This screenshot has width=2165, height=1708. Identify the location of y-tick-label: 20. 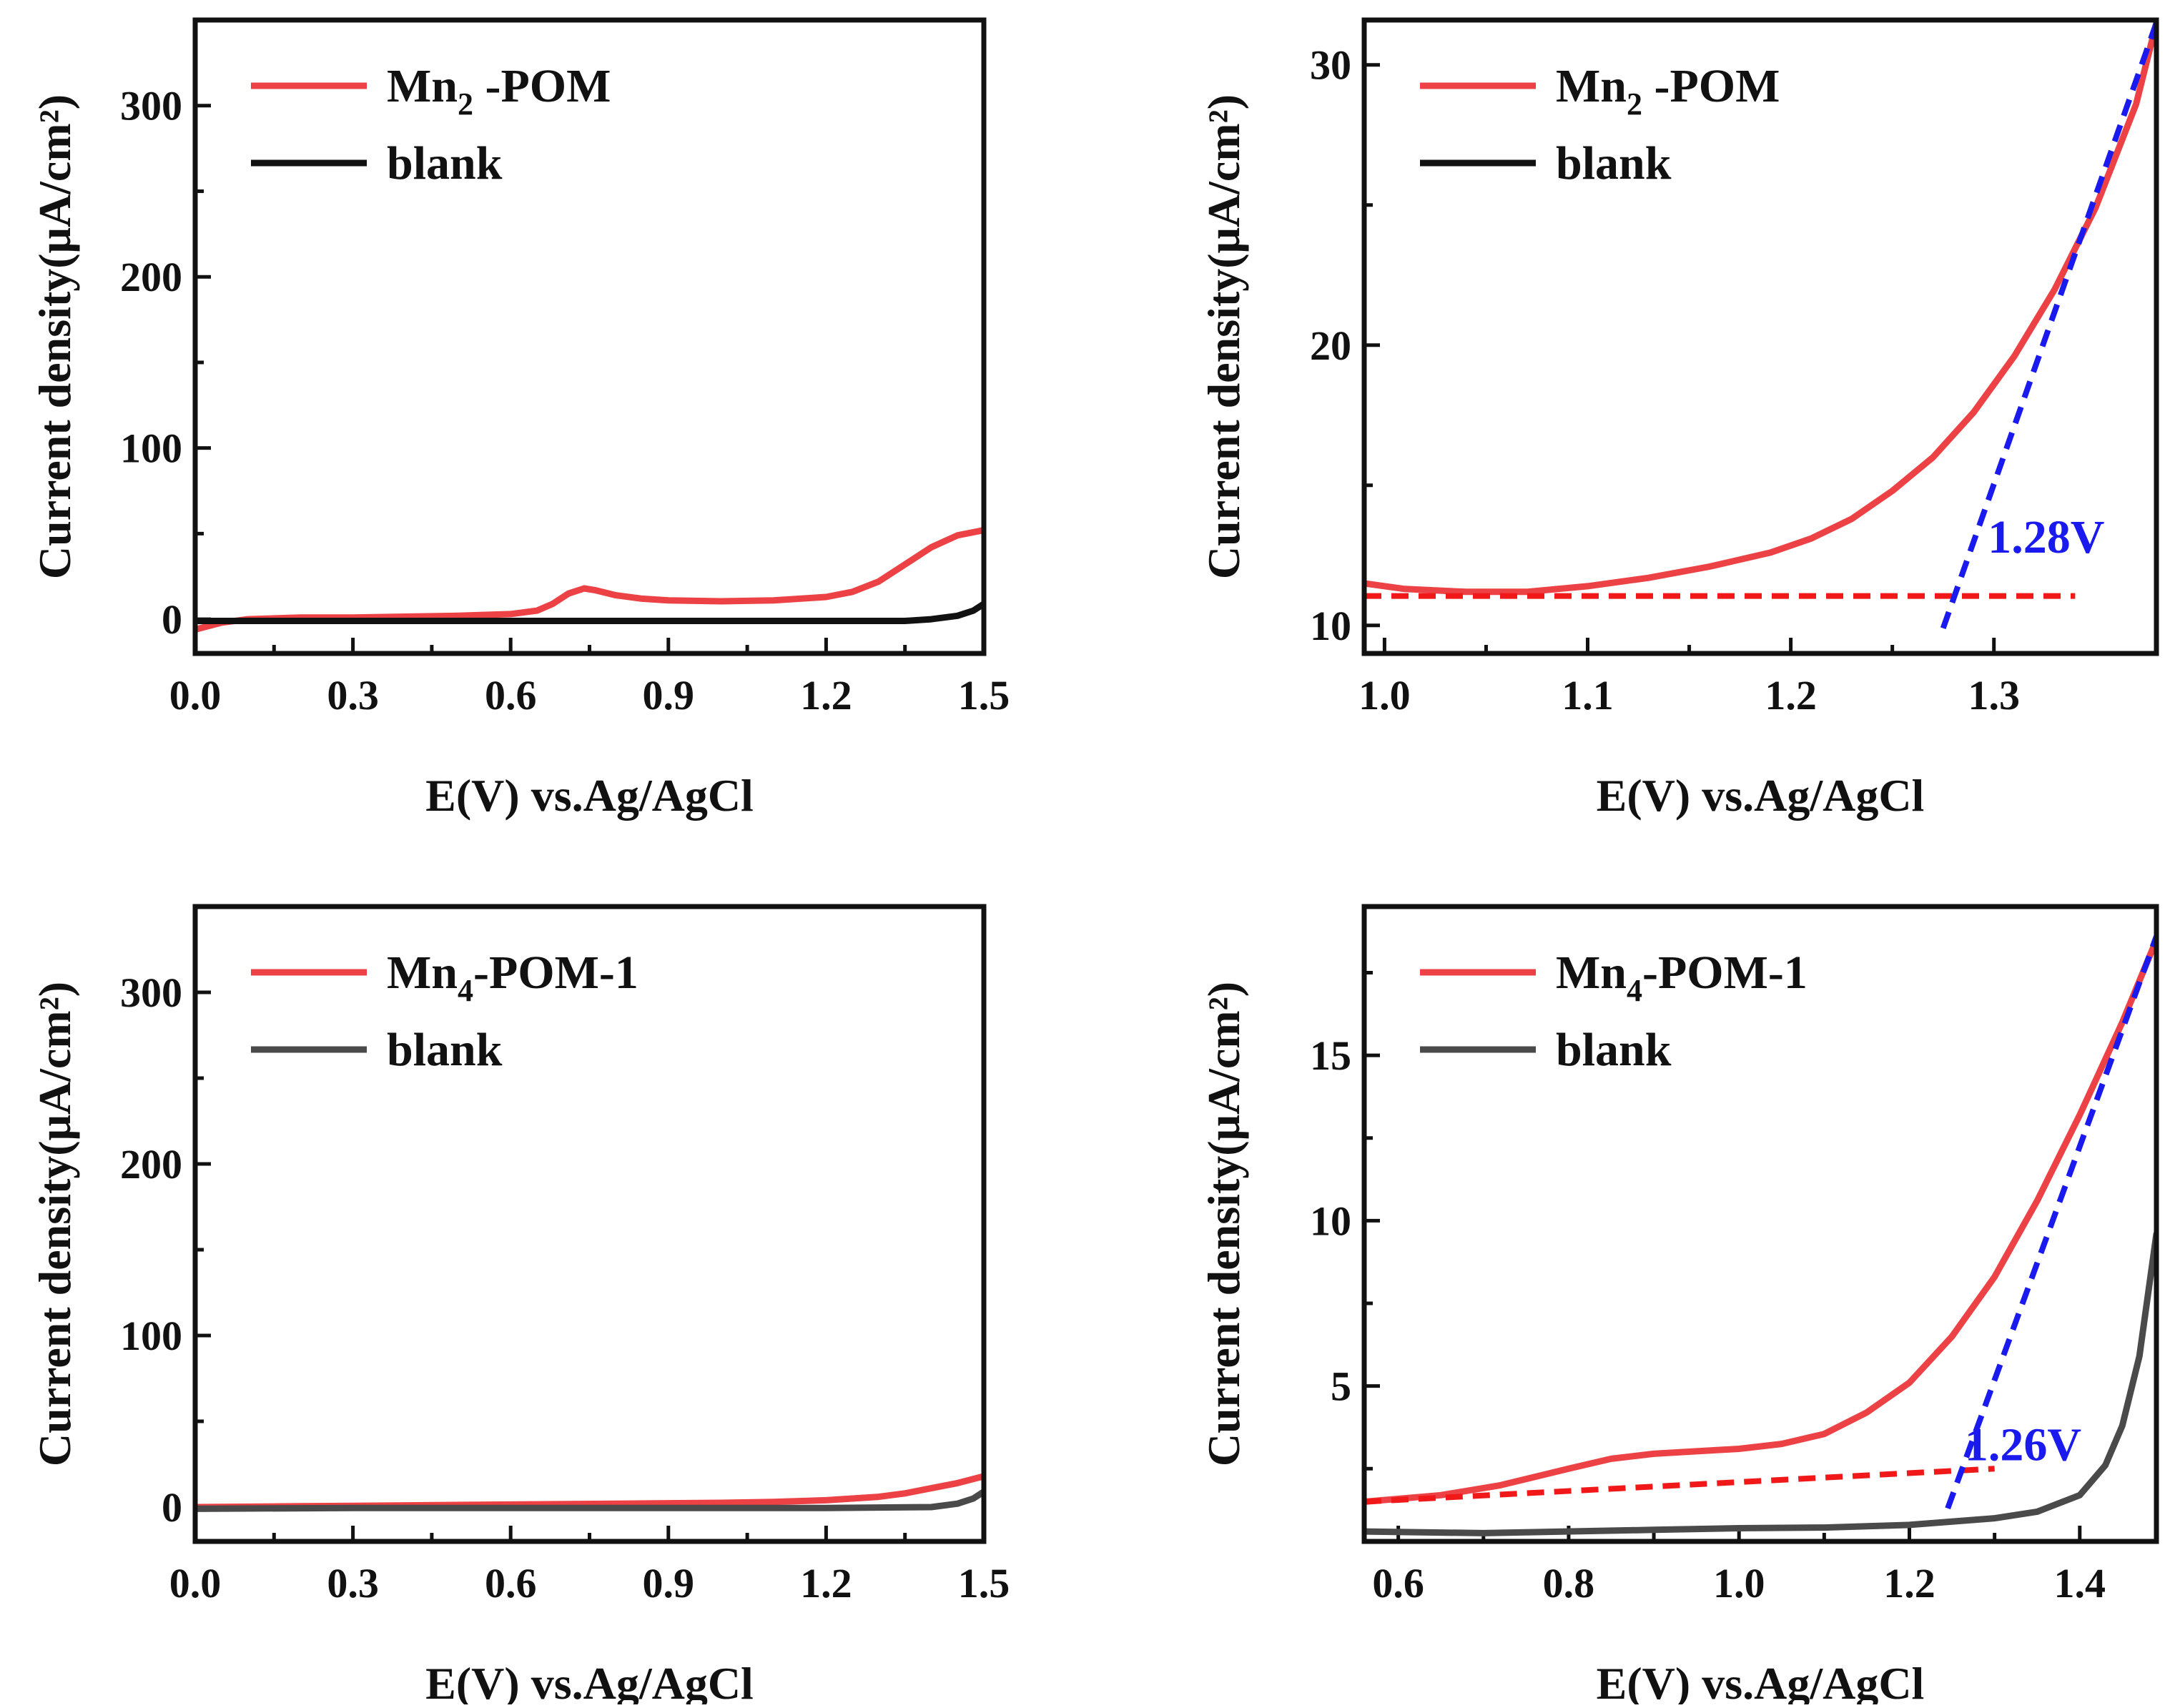
(1330, 345).